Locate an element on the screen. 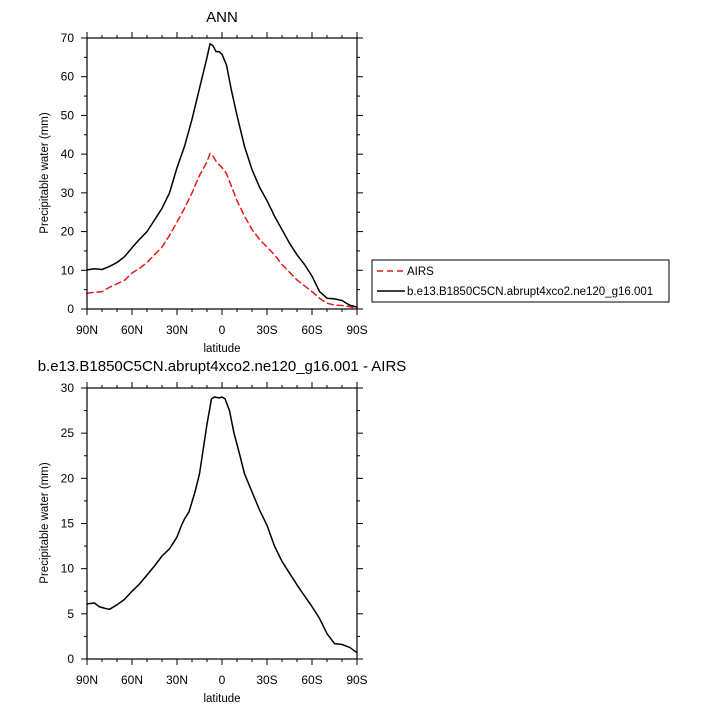  top-x-tick-label: 0 is located at coordinates (222, 330).